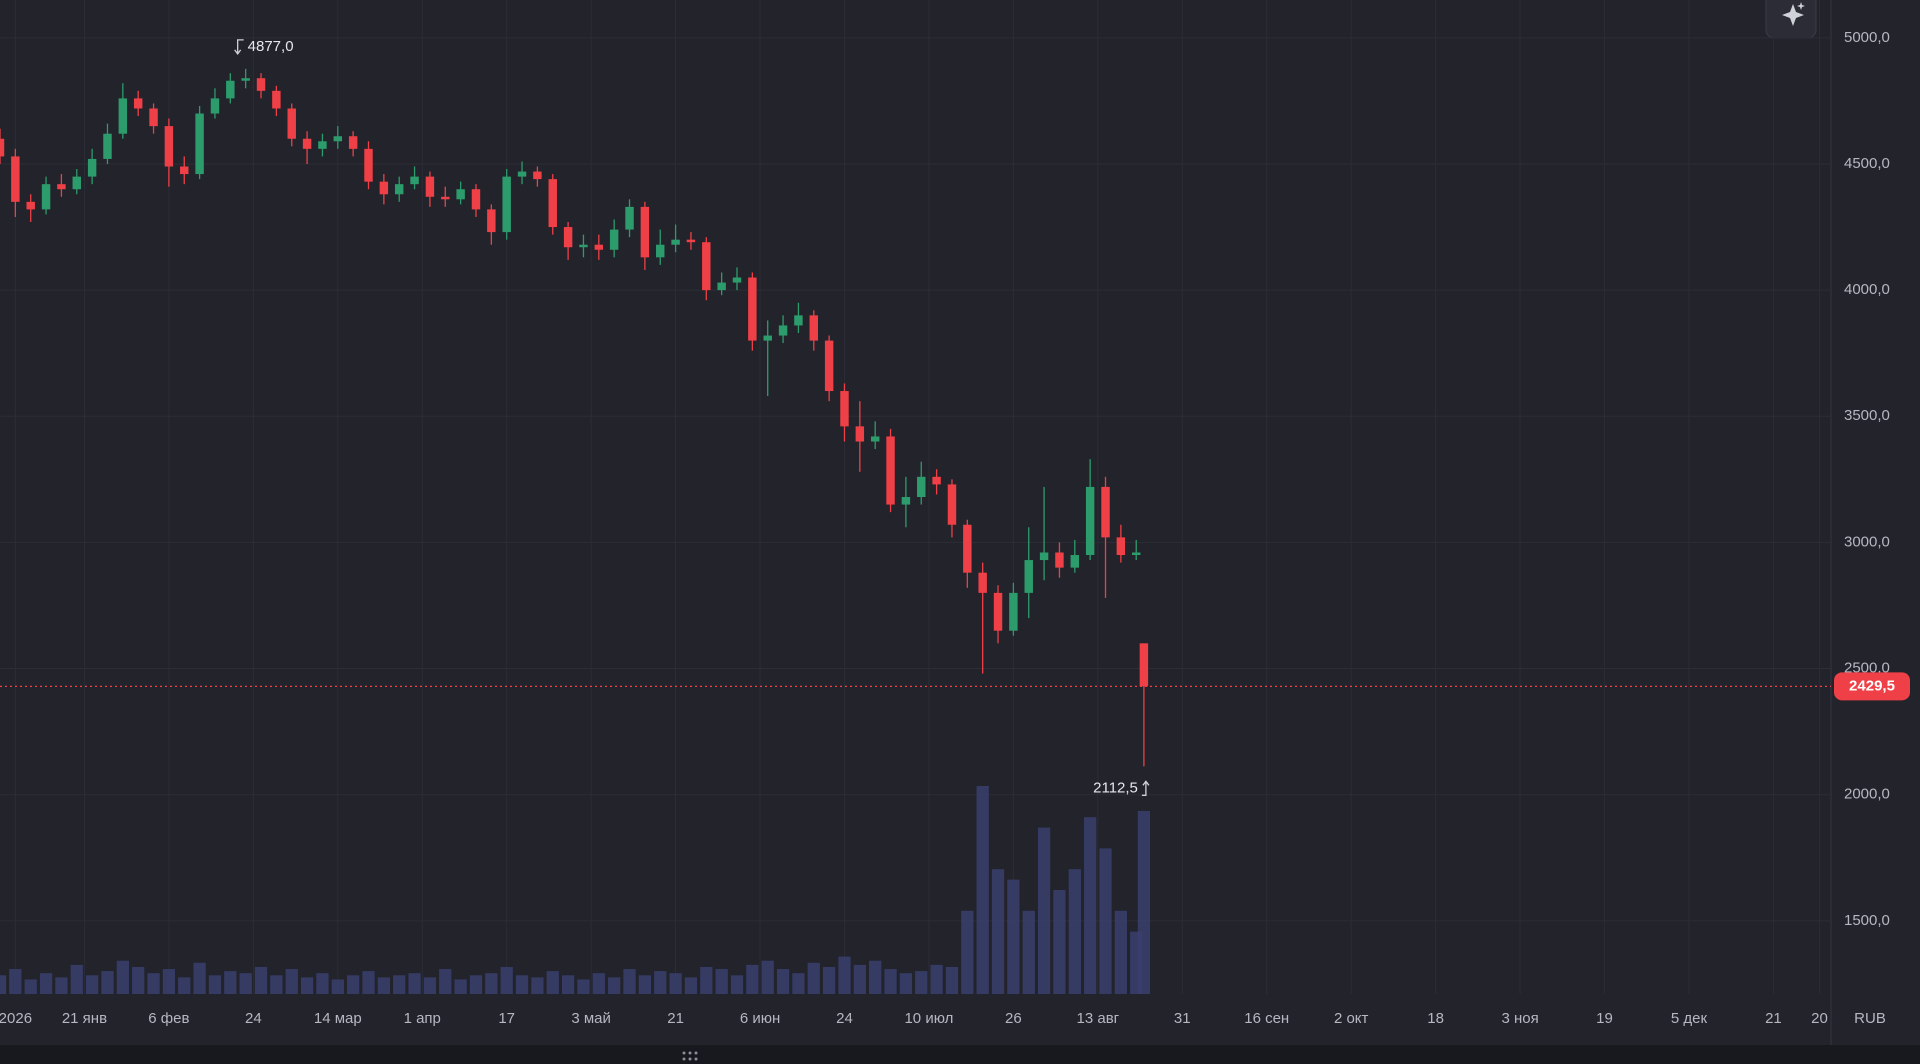 Image resolution: width=1920 pixels, height=1064 pixels. I want to click on max-marker-arrow, so click(239, 47).